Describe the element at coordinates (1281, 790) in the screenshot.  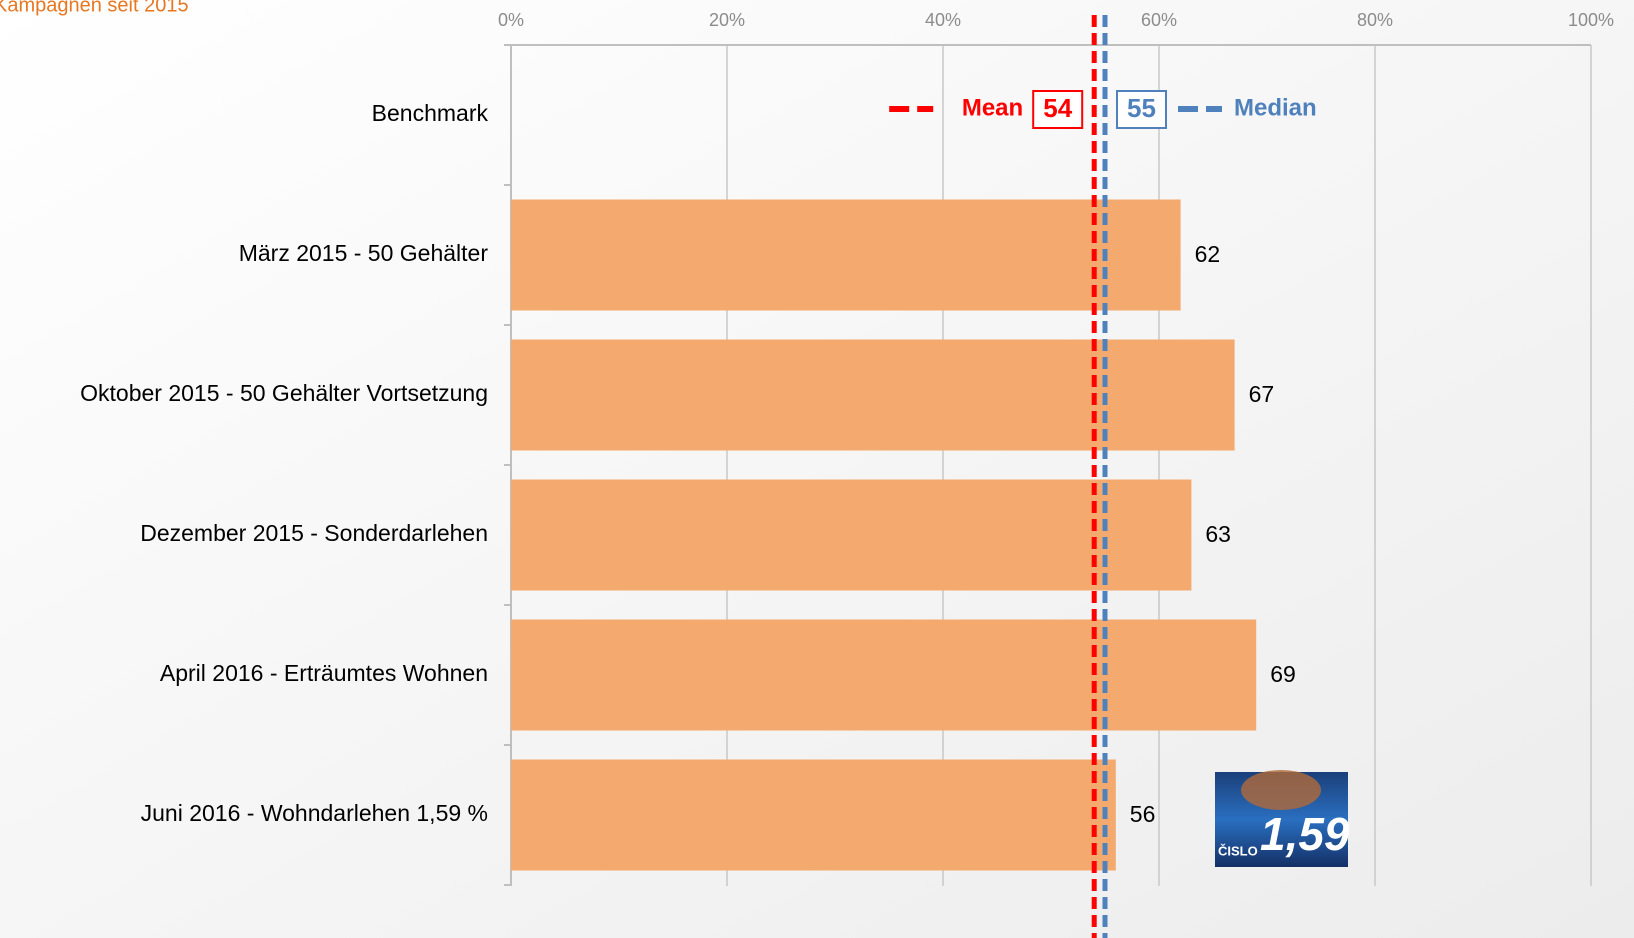
I see `image-figure` at that location.